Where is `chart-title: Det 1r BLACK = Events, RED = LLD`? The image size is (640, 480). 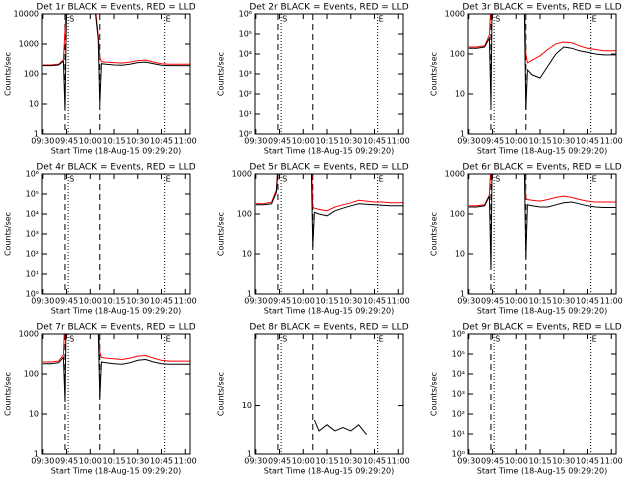 chart-title: Det 1r BLACK = Events, RED = LLD is located at coordinates (115, 8).